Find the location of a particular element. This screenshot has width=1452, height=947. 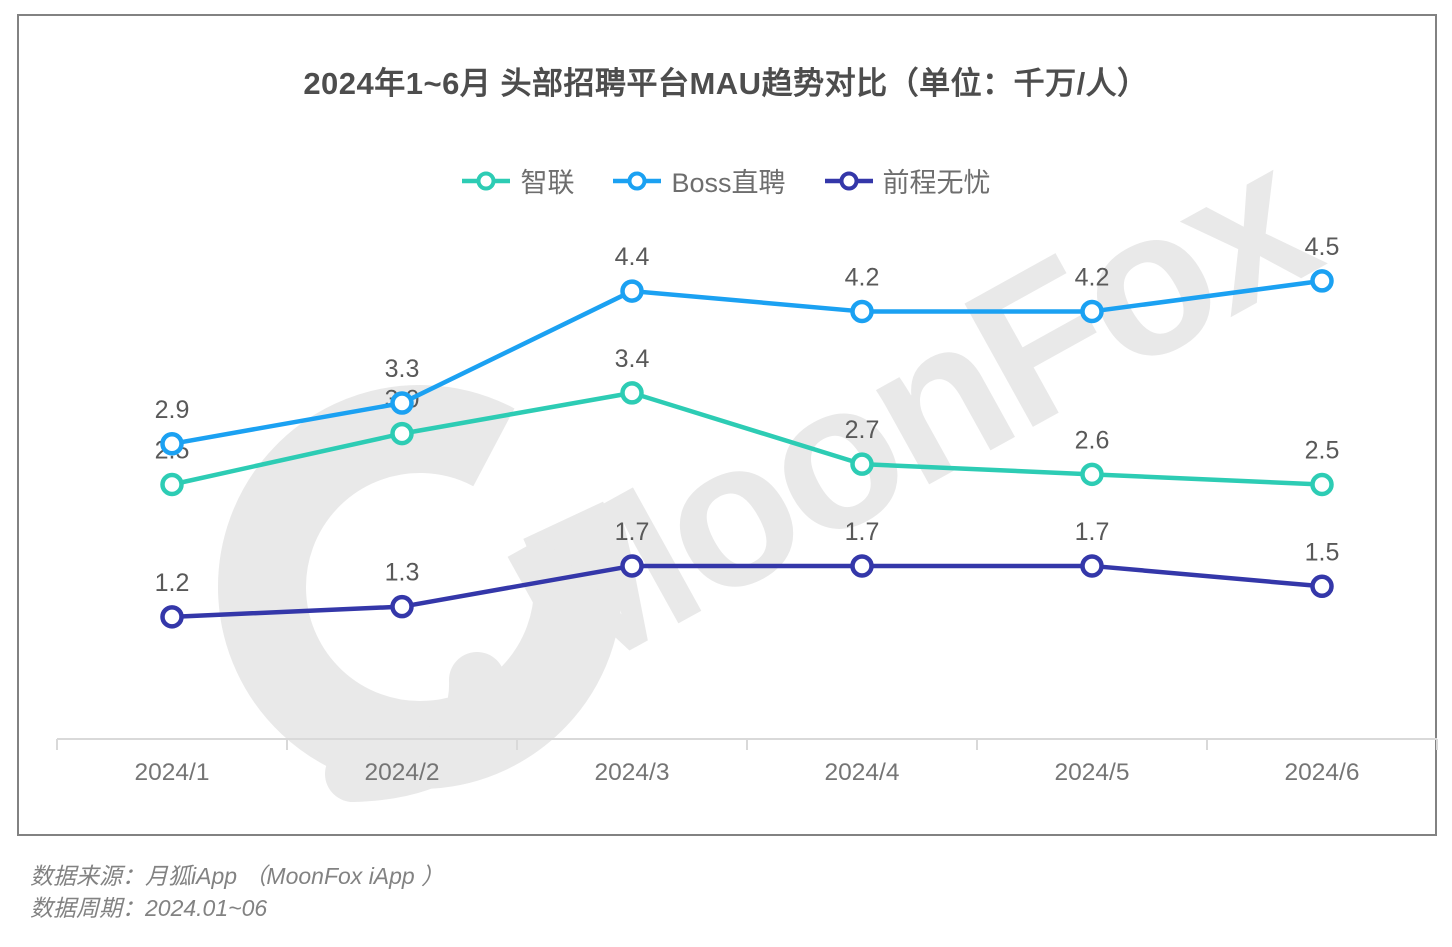

legend-item-qianchengwuyou: 前程无忧 is located at coordinates (907, 180).